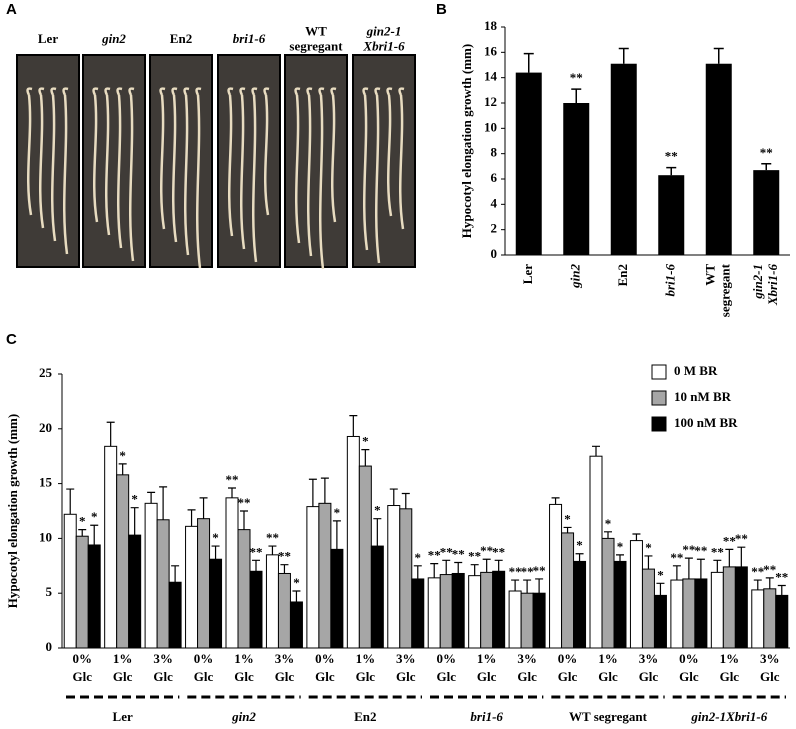  What do you see at coordinates (491, 76) in the screenshot?
I see `y-tick-label: 14` at bounding box center [491, 76].